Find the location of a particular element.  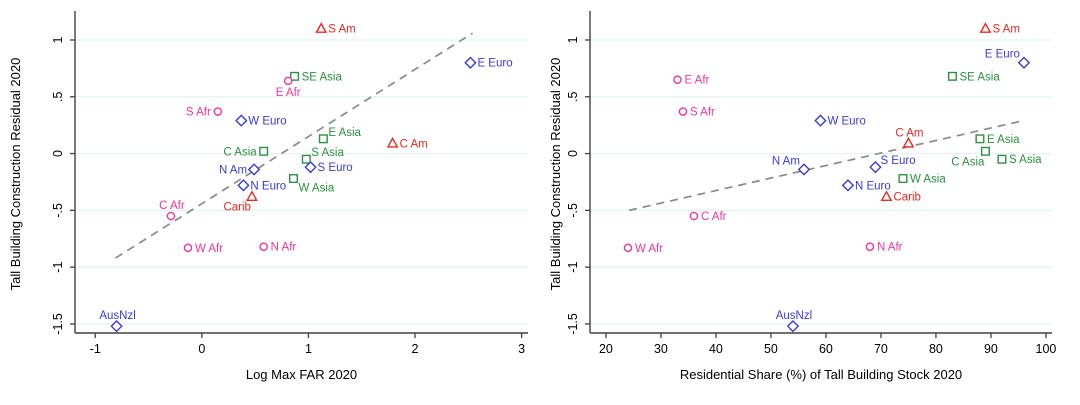

x-tick-label: 0 is located at coordinates (201, 349).